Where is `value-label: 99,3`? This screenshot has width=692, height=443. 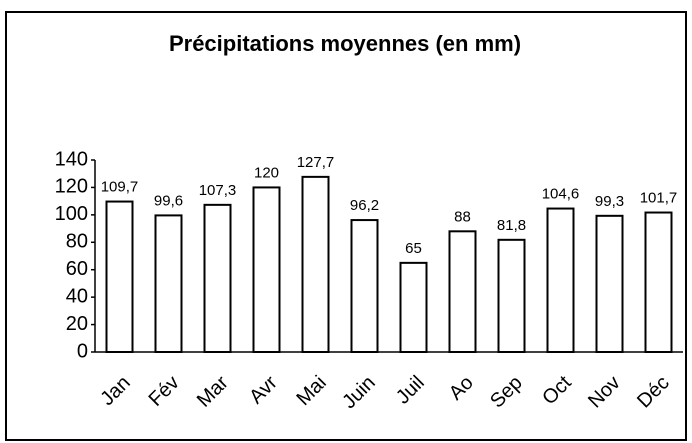 value-label: 99,3 is located at coordinates (609, 201).